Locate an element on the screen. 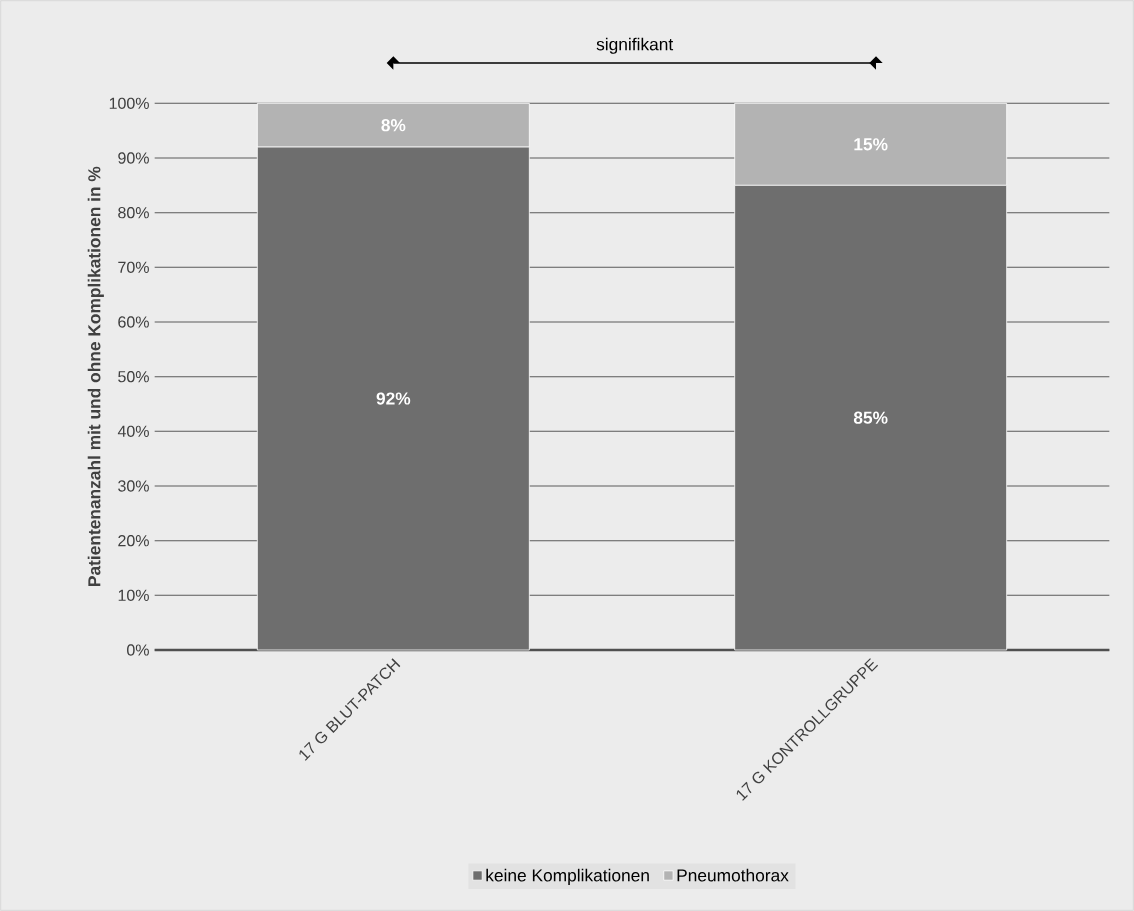 The height and width of the screenshot is (911, 1134). data-label: 92% is located at coordinates (393, 398).